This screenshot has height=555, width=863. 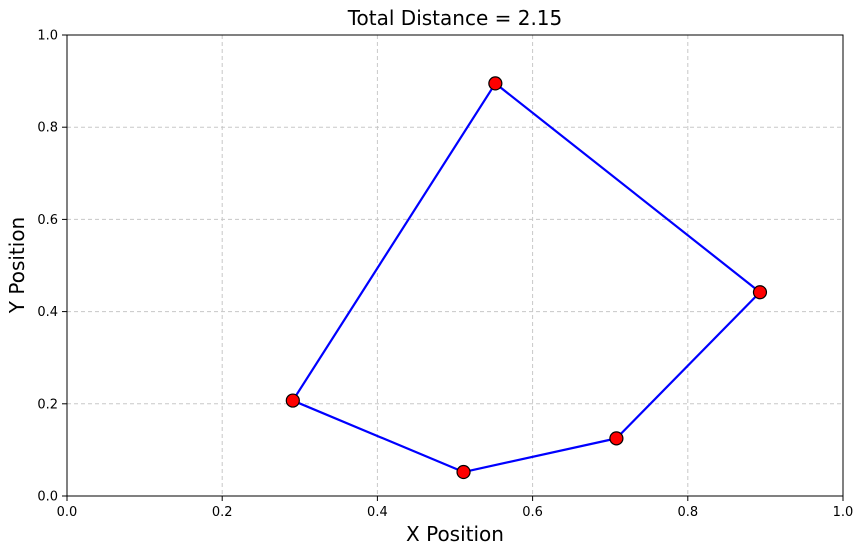 What do you see at coordinates (687, 512) in the screenshot?
I see `x-tick-label: 0.8` at bounding box center [687, 512].